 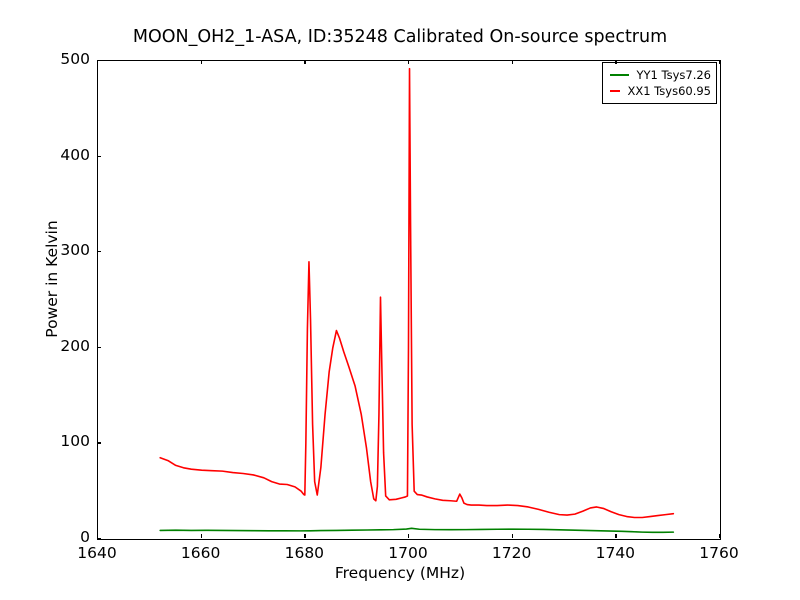 What do you see at coordinates (97, 553) in the screenshot?
I see `x-tick-label: 1640` at bounding box center [97, 553].